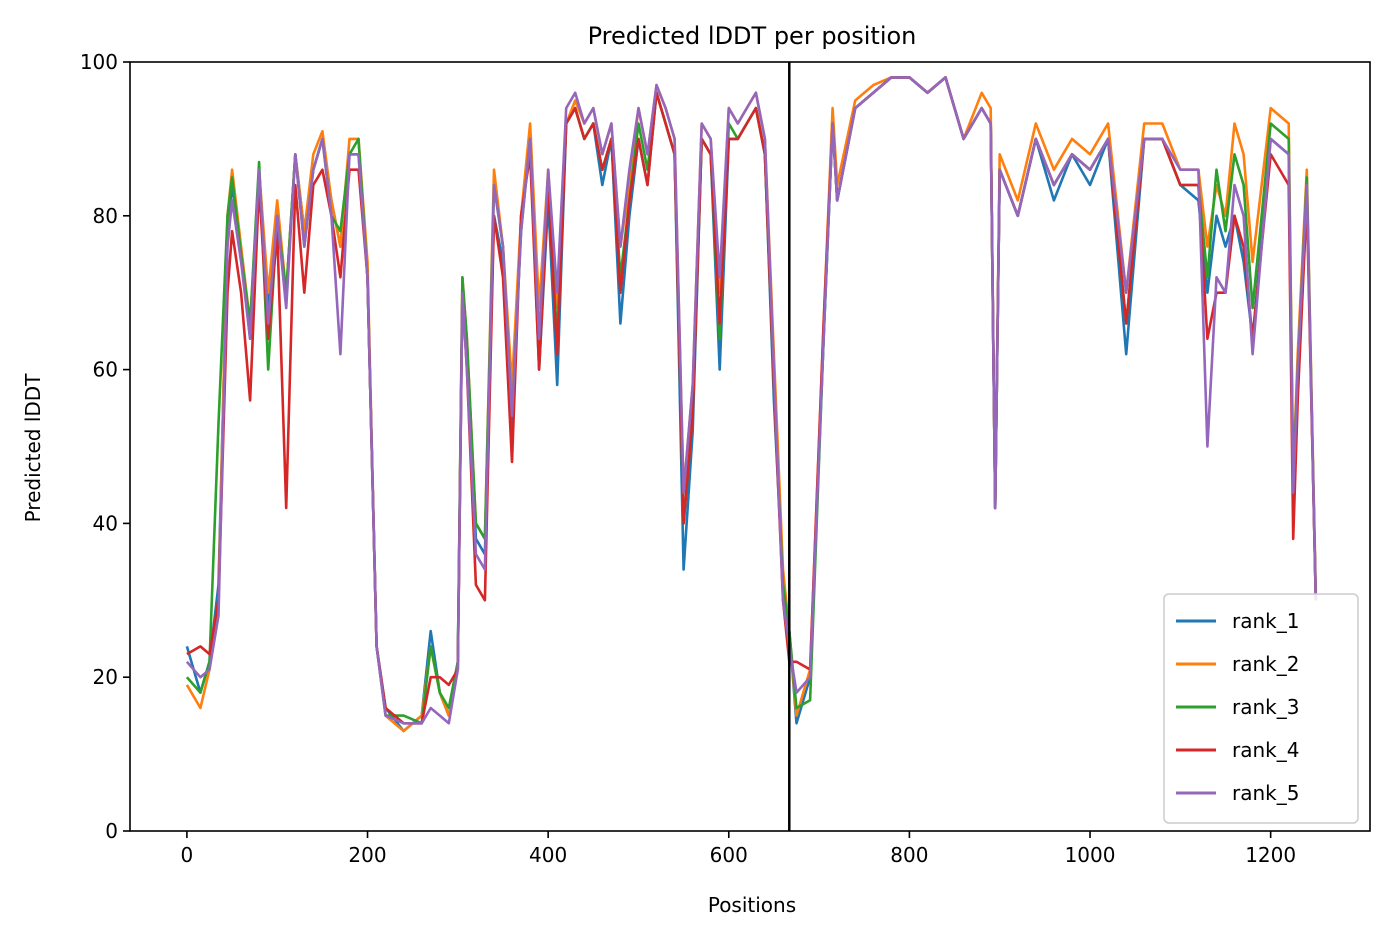  I want to click on y-tick-label: 80, so click(105, 216).